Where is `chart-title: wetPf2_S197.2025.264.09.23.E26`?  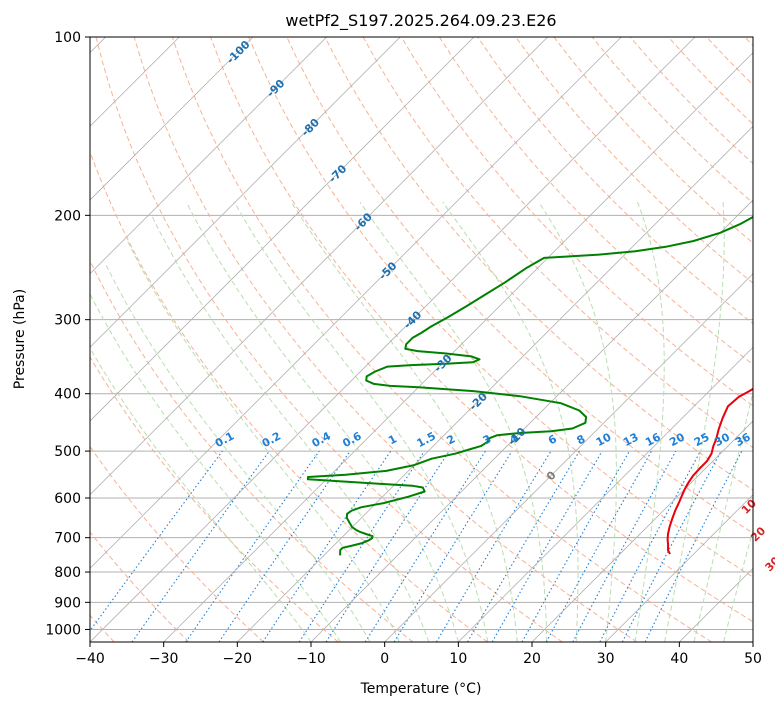
chart-title: wetPf2_S197.2025.264.09.23.E26 is located at coordinates (420, 21).